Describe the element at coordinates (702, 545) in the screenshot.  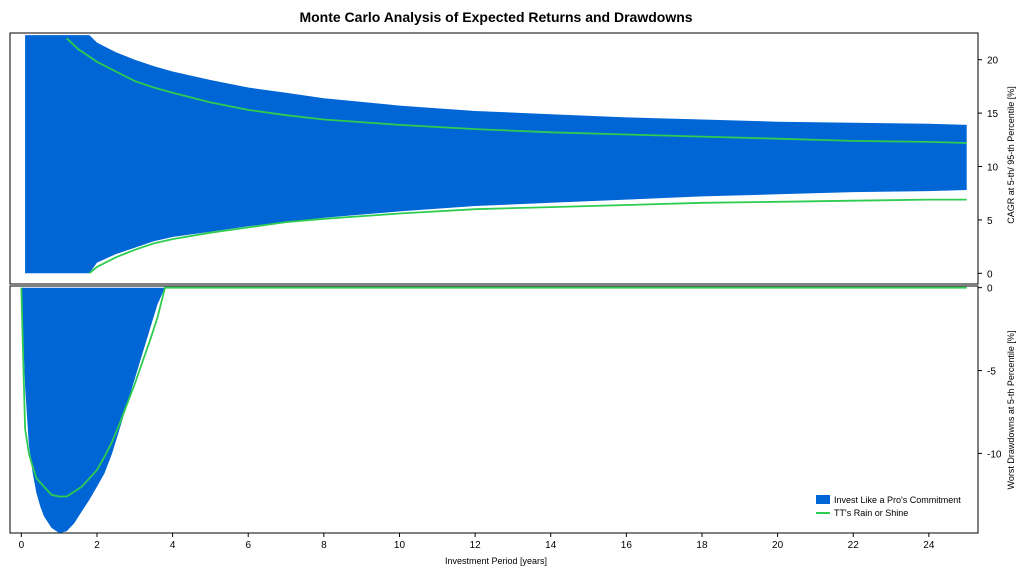
I see `x-tick-label: 18` at that location.